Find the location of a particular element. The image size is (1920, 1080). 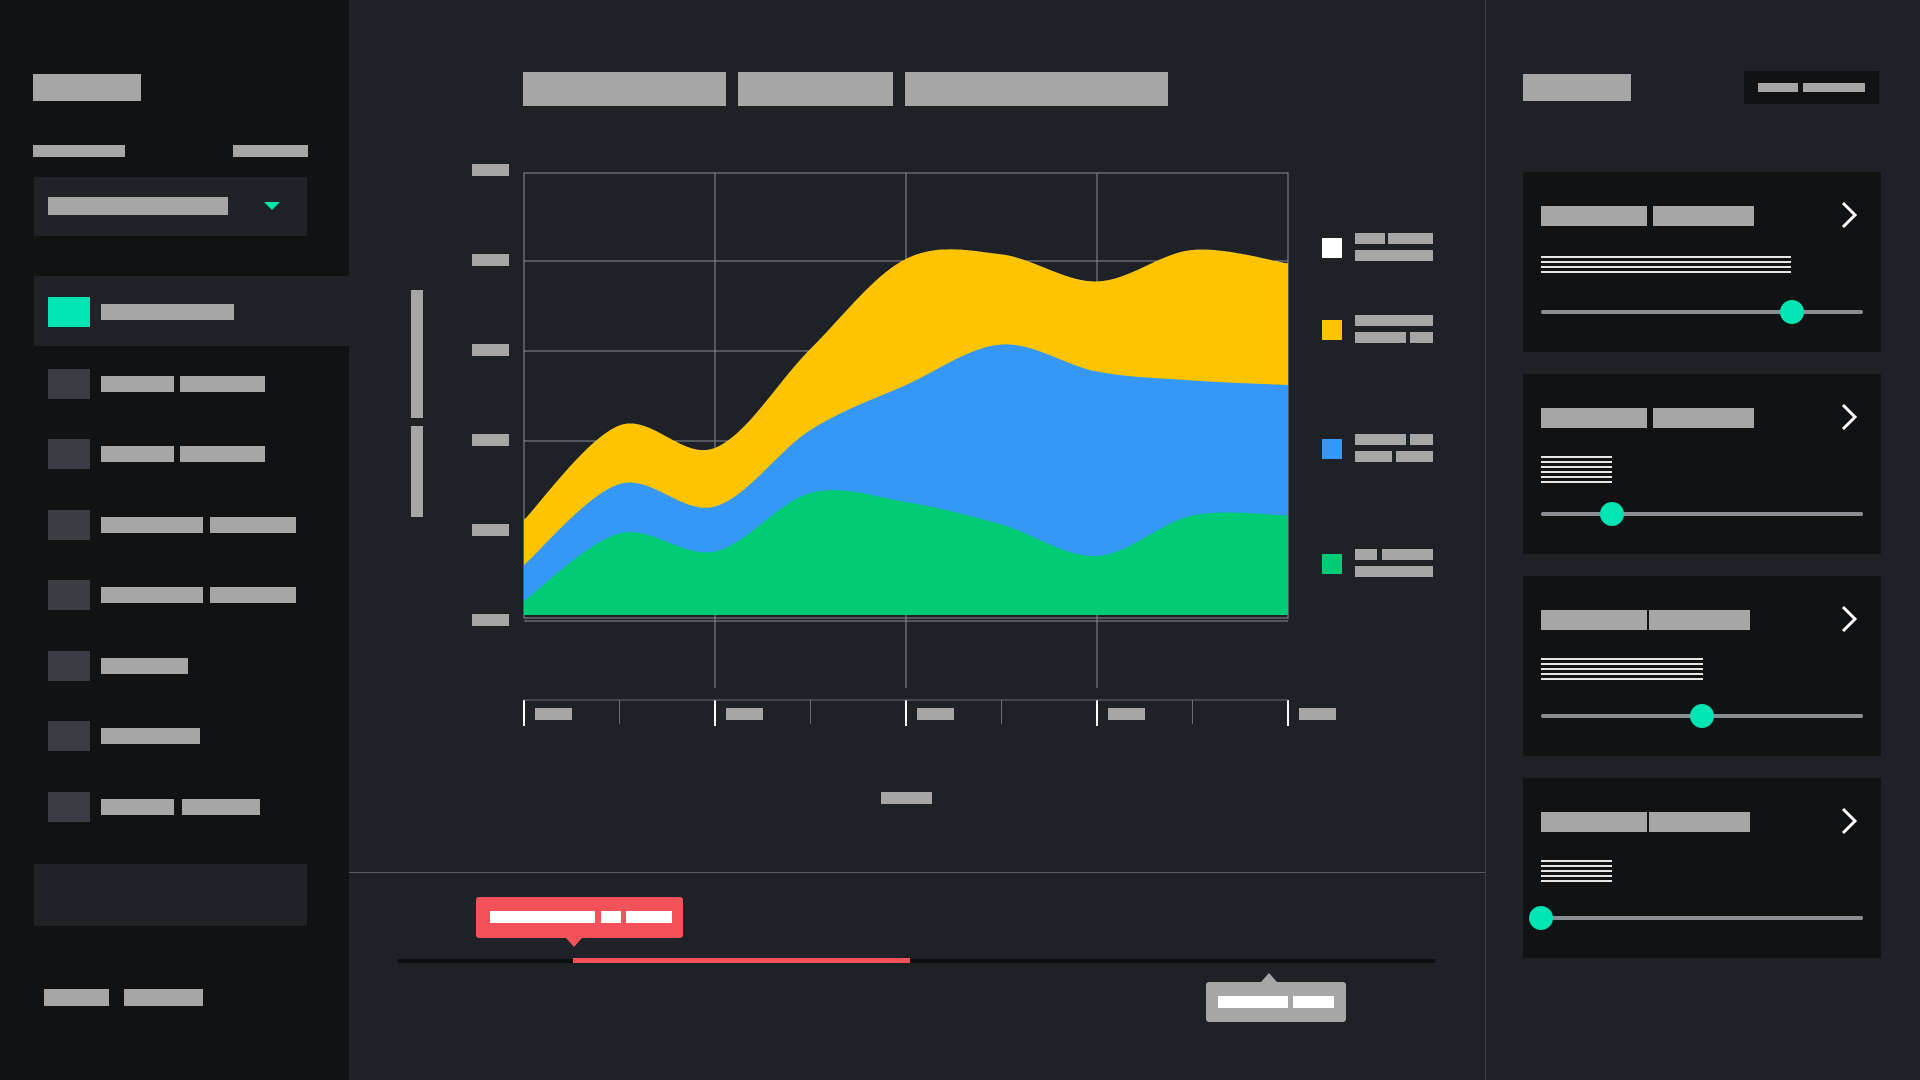

sidebar-section-label is located at coordinates (79, 151).